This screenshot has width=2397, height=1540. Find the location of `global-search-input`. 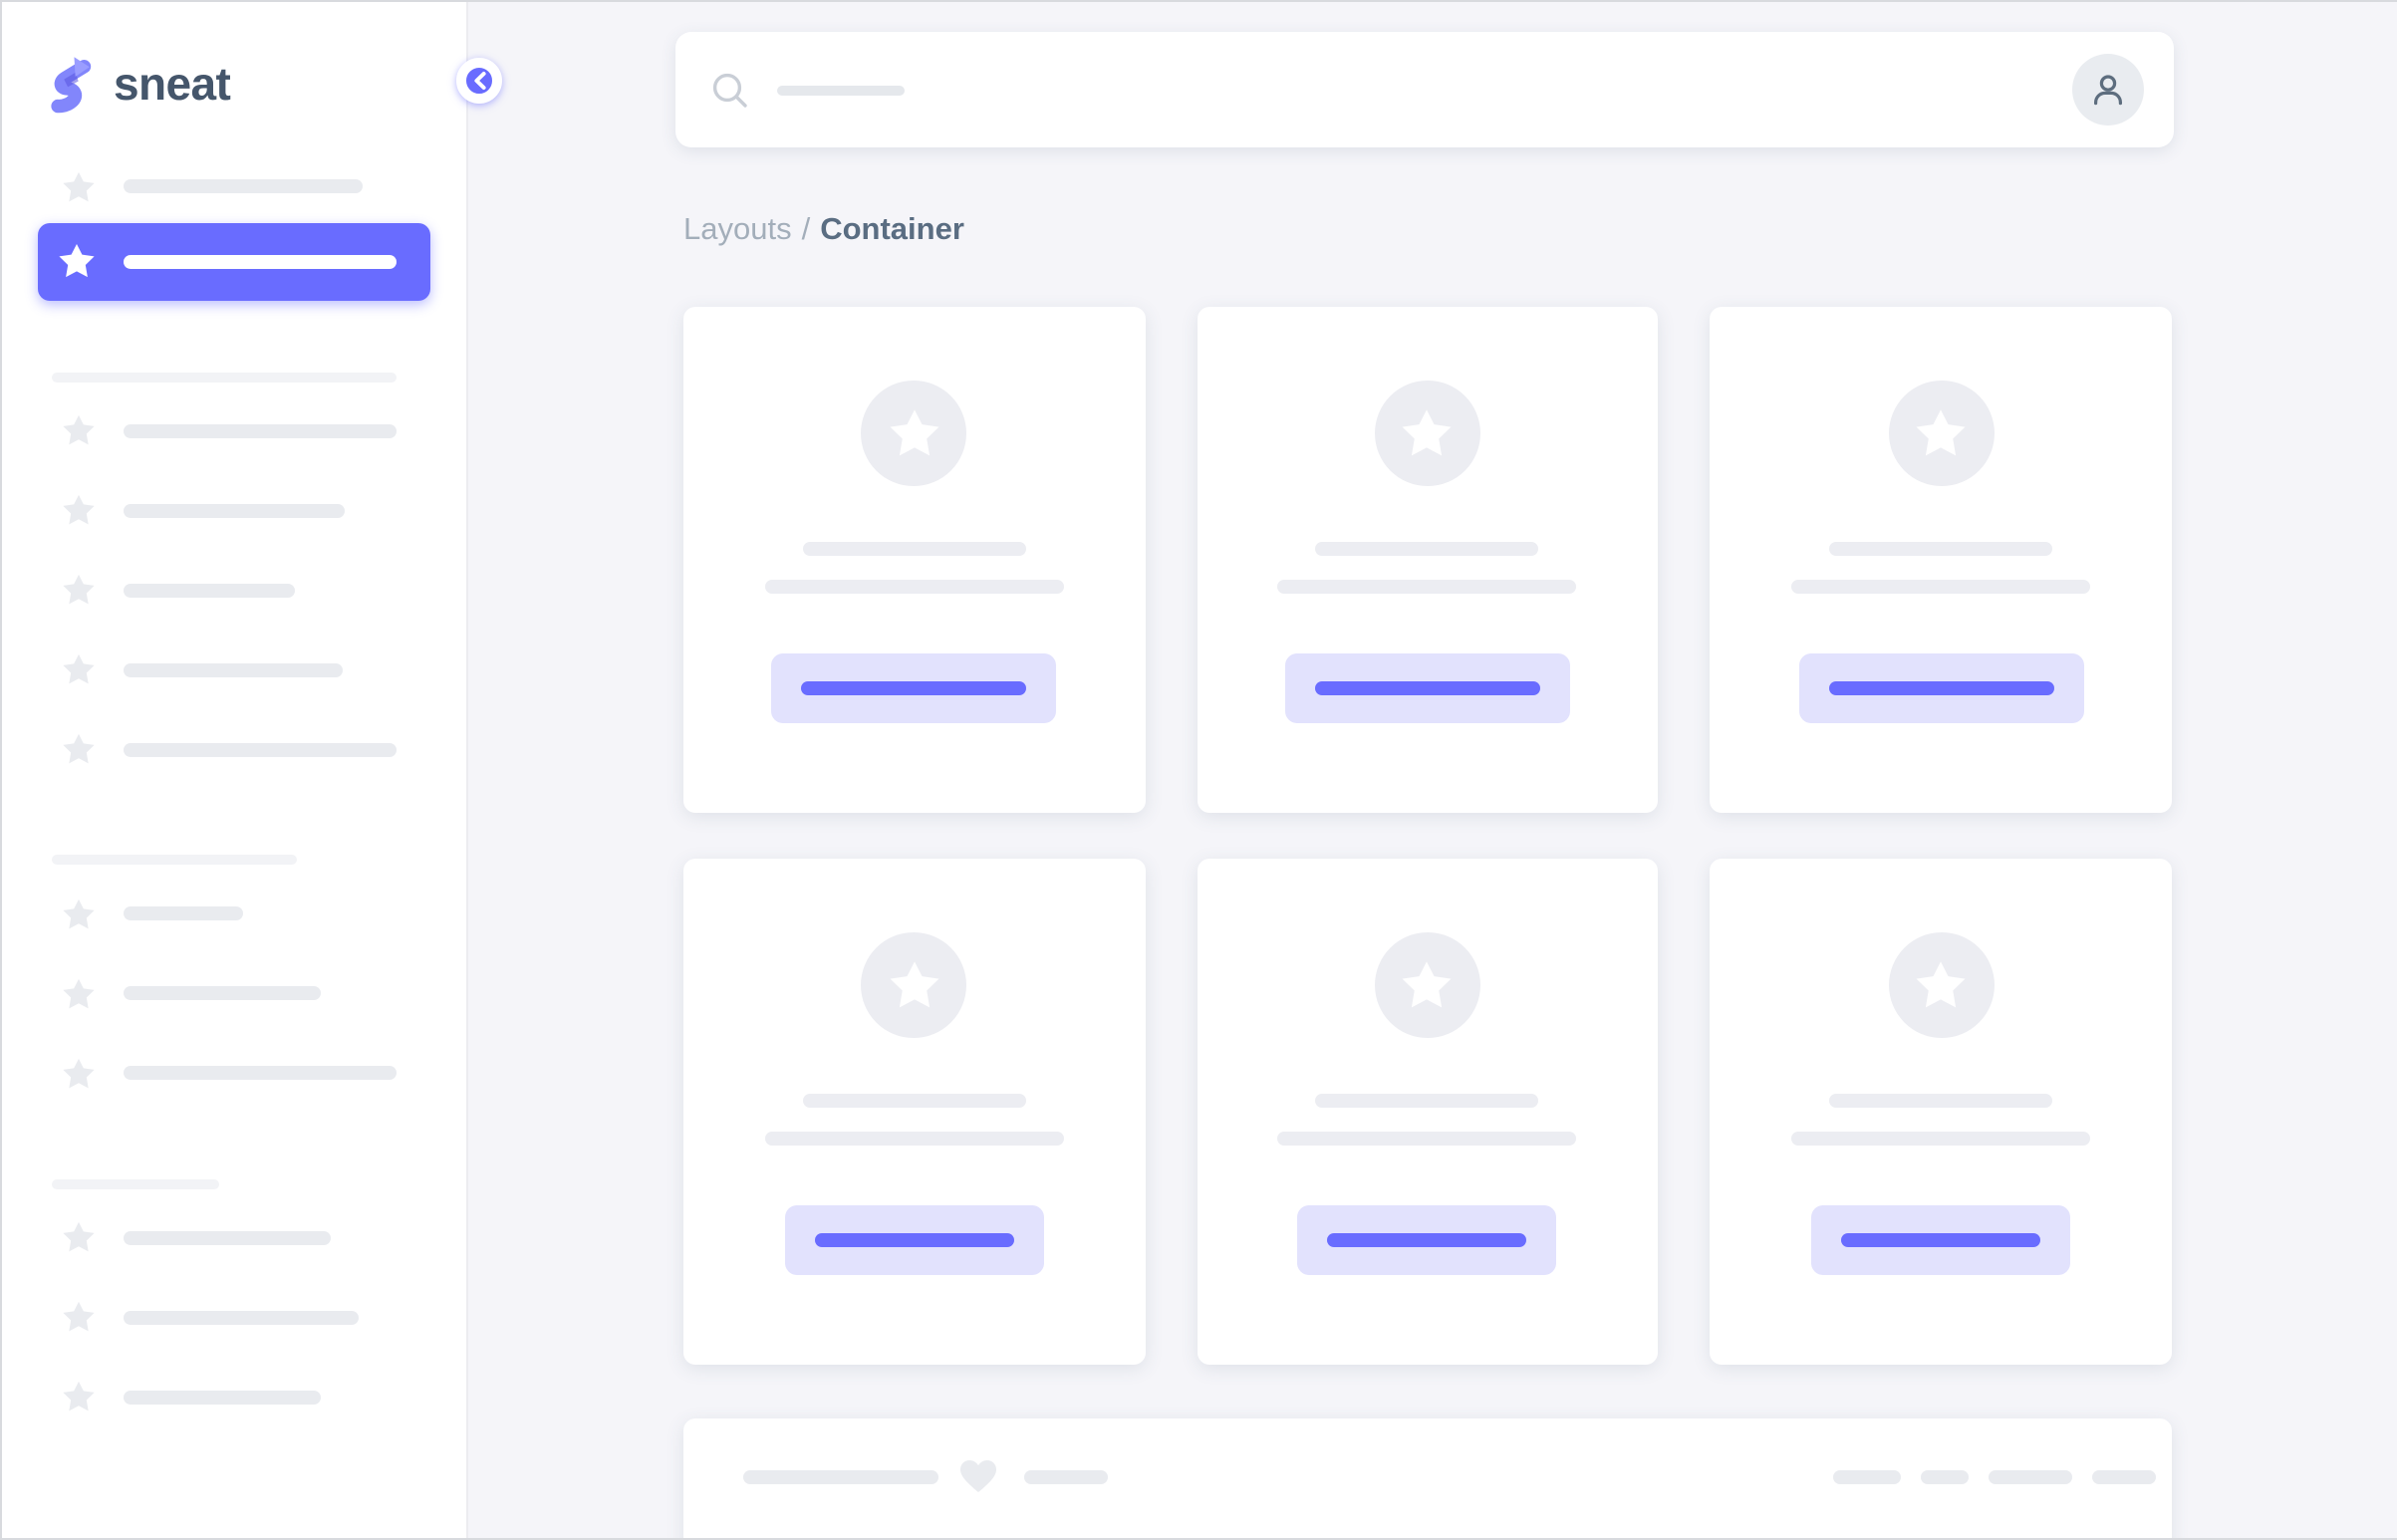

global-search-input is located at coordinates (1373, 89).